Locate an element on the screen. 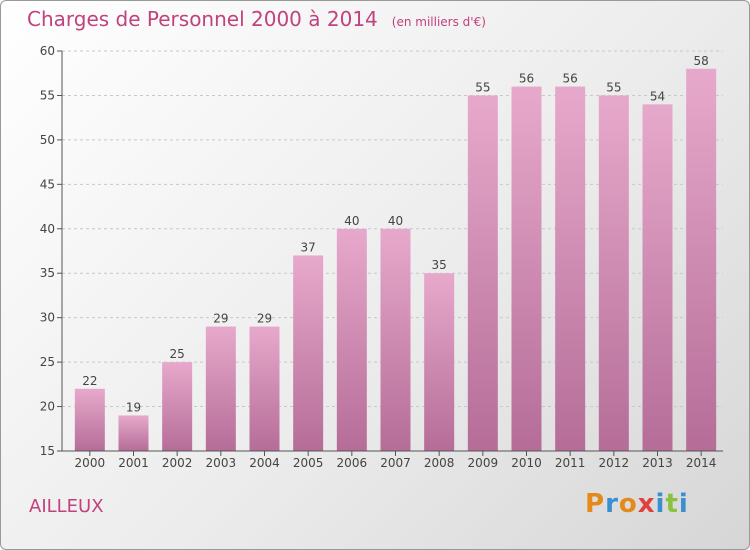  y-tick-label-45: 45 is located at coordinates (47, 184).